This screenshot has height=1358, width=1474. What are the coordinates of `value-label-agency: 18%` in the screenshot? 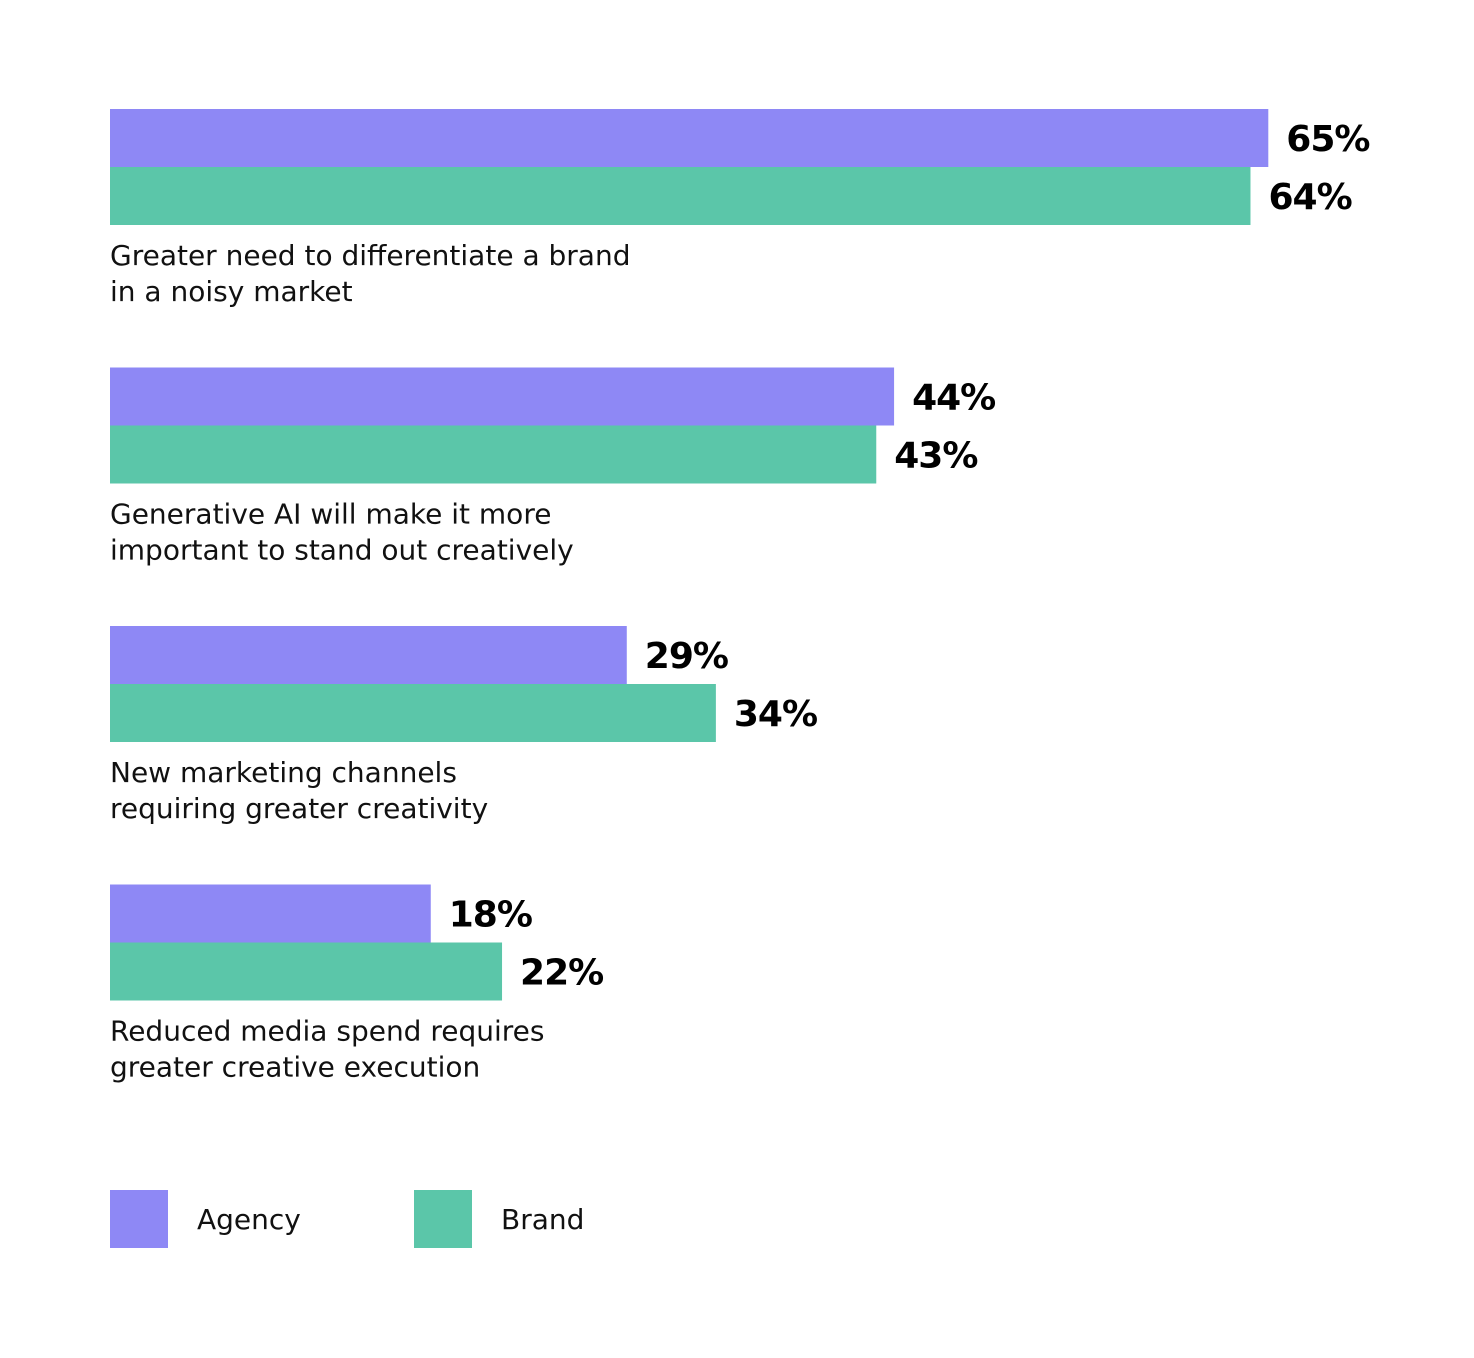 It's located at (490, 915).